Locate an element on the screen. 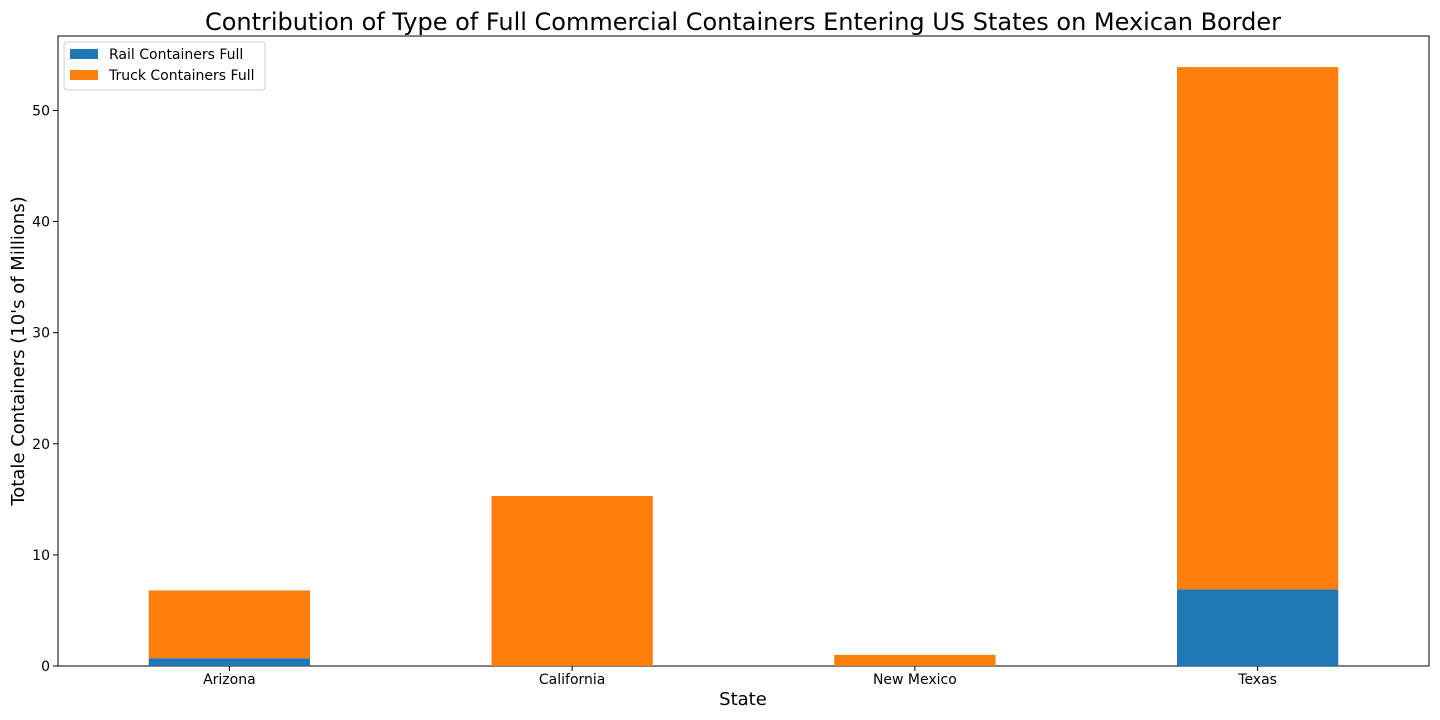 Image resolution: width=1440 pixels, height=720 pixels. legend-swatch-truck is located at coordinates (84, 75).